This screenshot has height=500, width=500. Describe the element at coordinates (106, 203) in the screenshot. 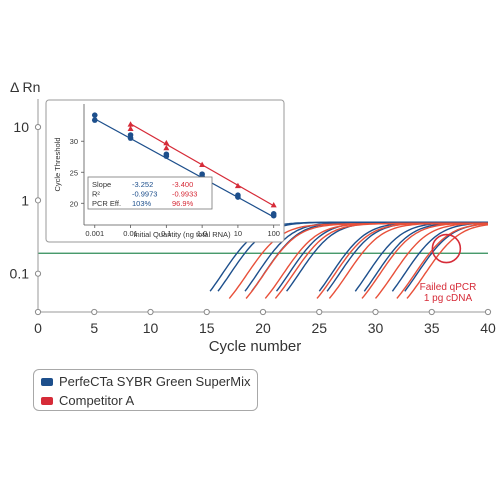

I see `stats-row-label: PCR Eff.` at that location.